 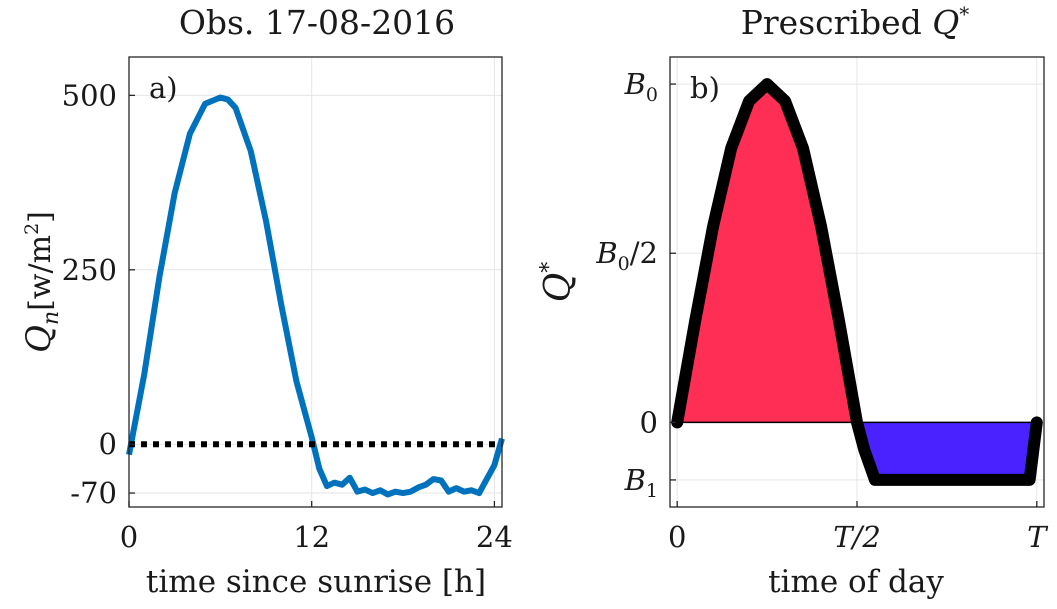 What do you see at coordinates (89, 270) in the screenshot?
I see `panel-a-ytick-label: 250` at bounding box center [89, 270].